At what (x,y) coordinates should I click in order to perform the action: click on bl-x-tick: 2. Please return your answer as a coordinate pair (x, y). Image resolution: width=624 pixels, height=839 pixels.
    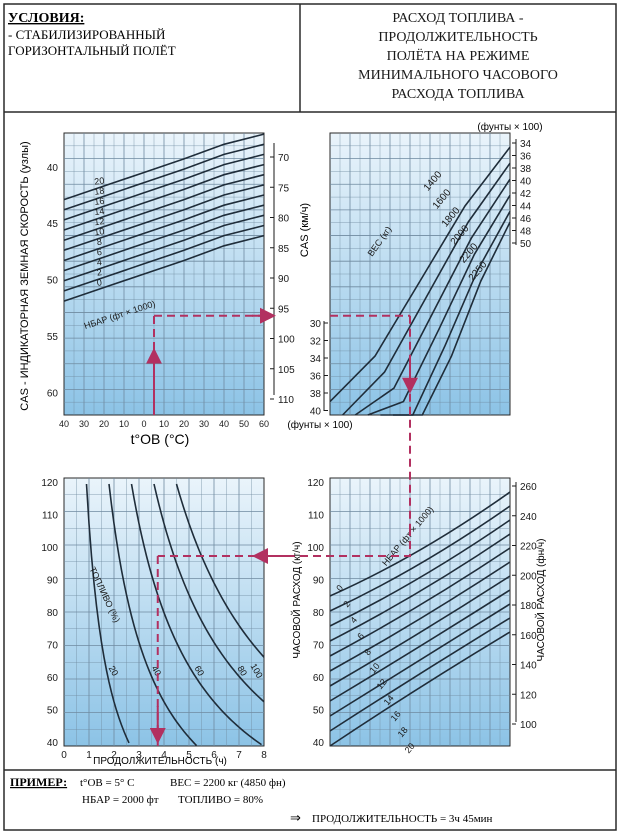
    Looking at the image, I should click on (114, 755).